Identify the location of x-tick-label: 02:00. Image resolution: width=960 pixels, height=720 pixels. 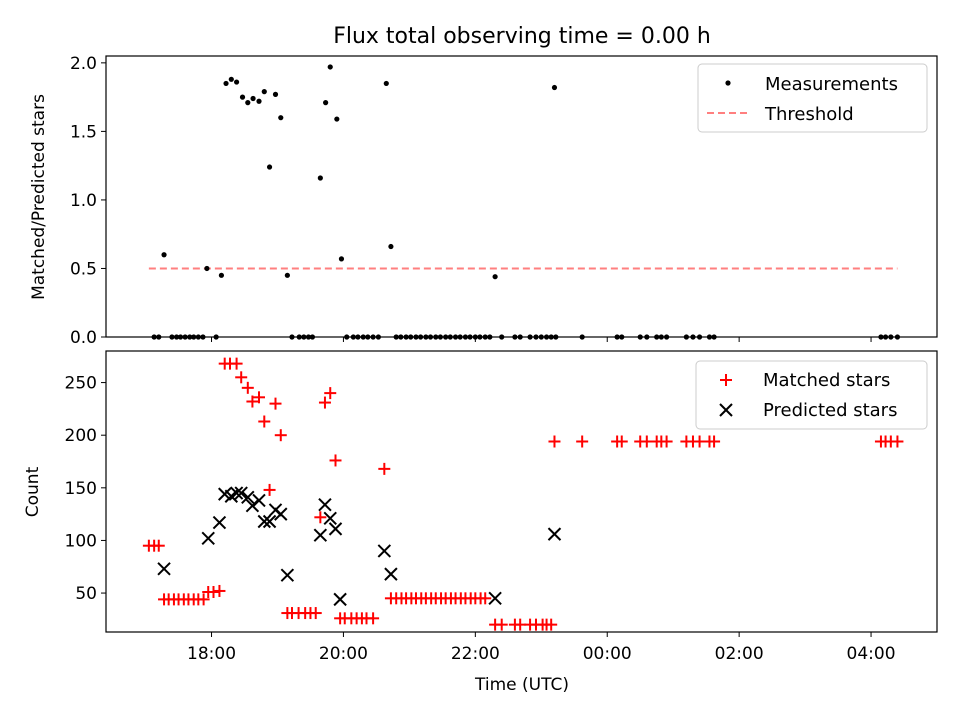
(739, 654).